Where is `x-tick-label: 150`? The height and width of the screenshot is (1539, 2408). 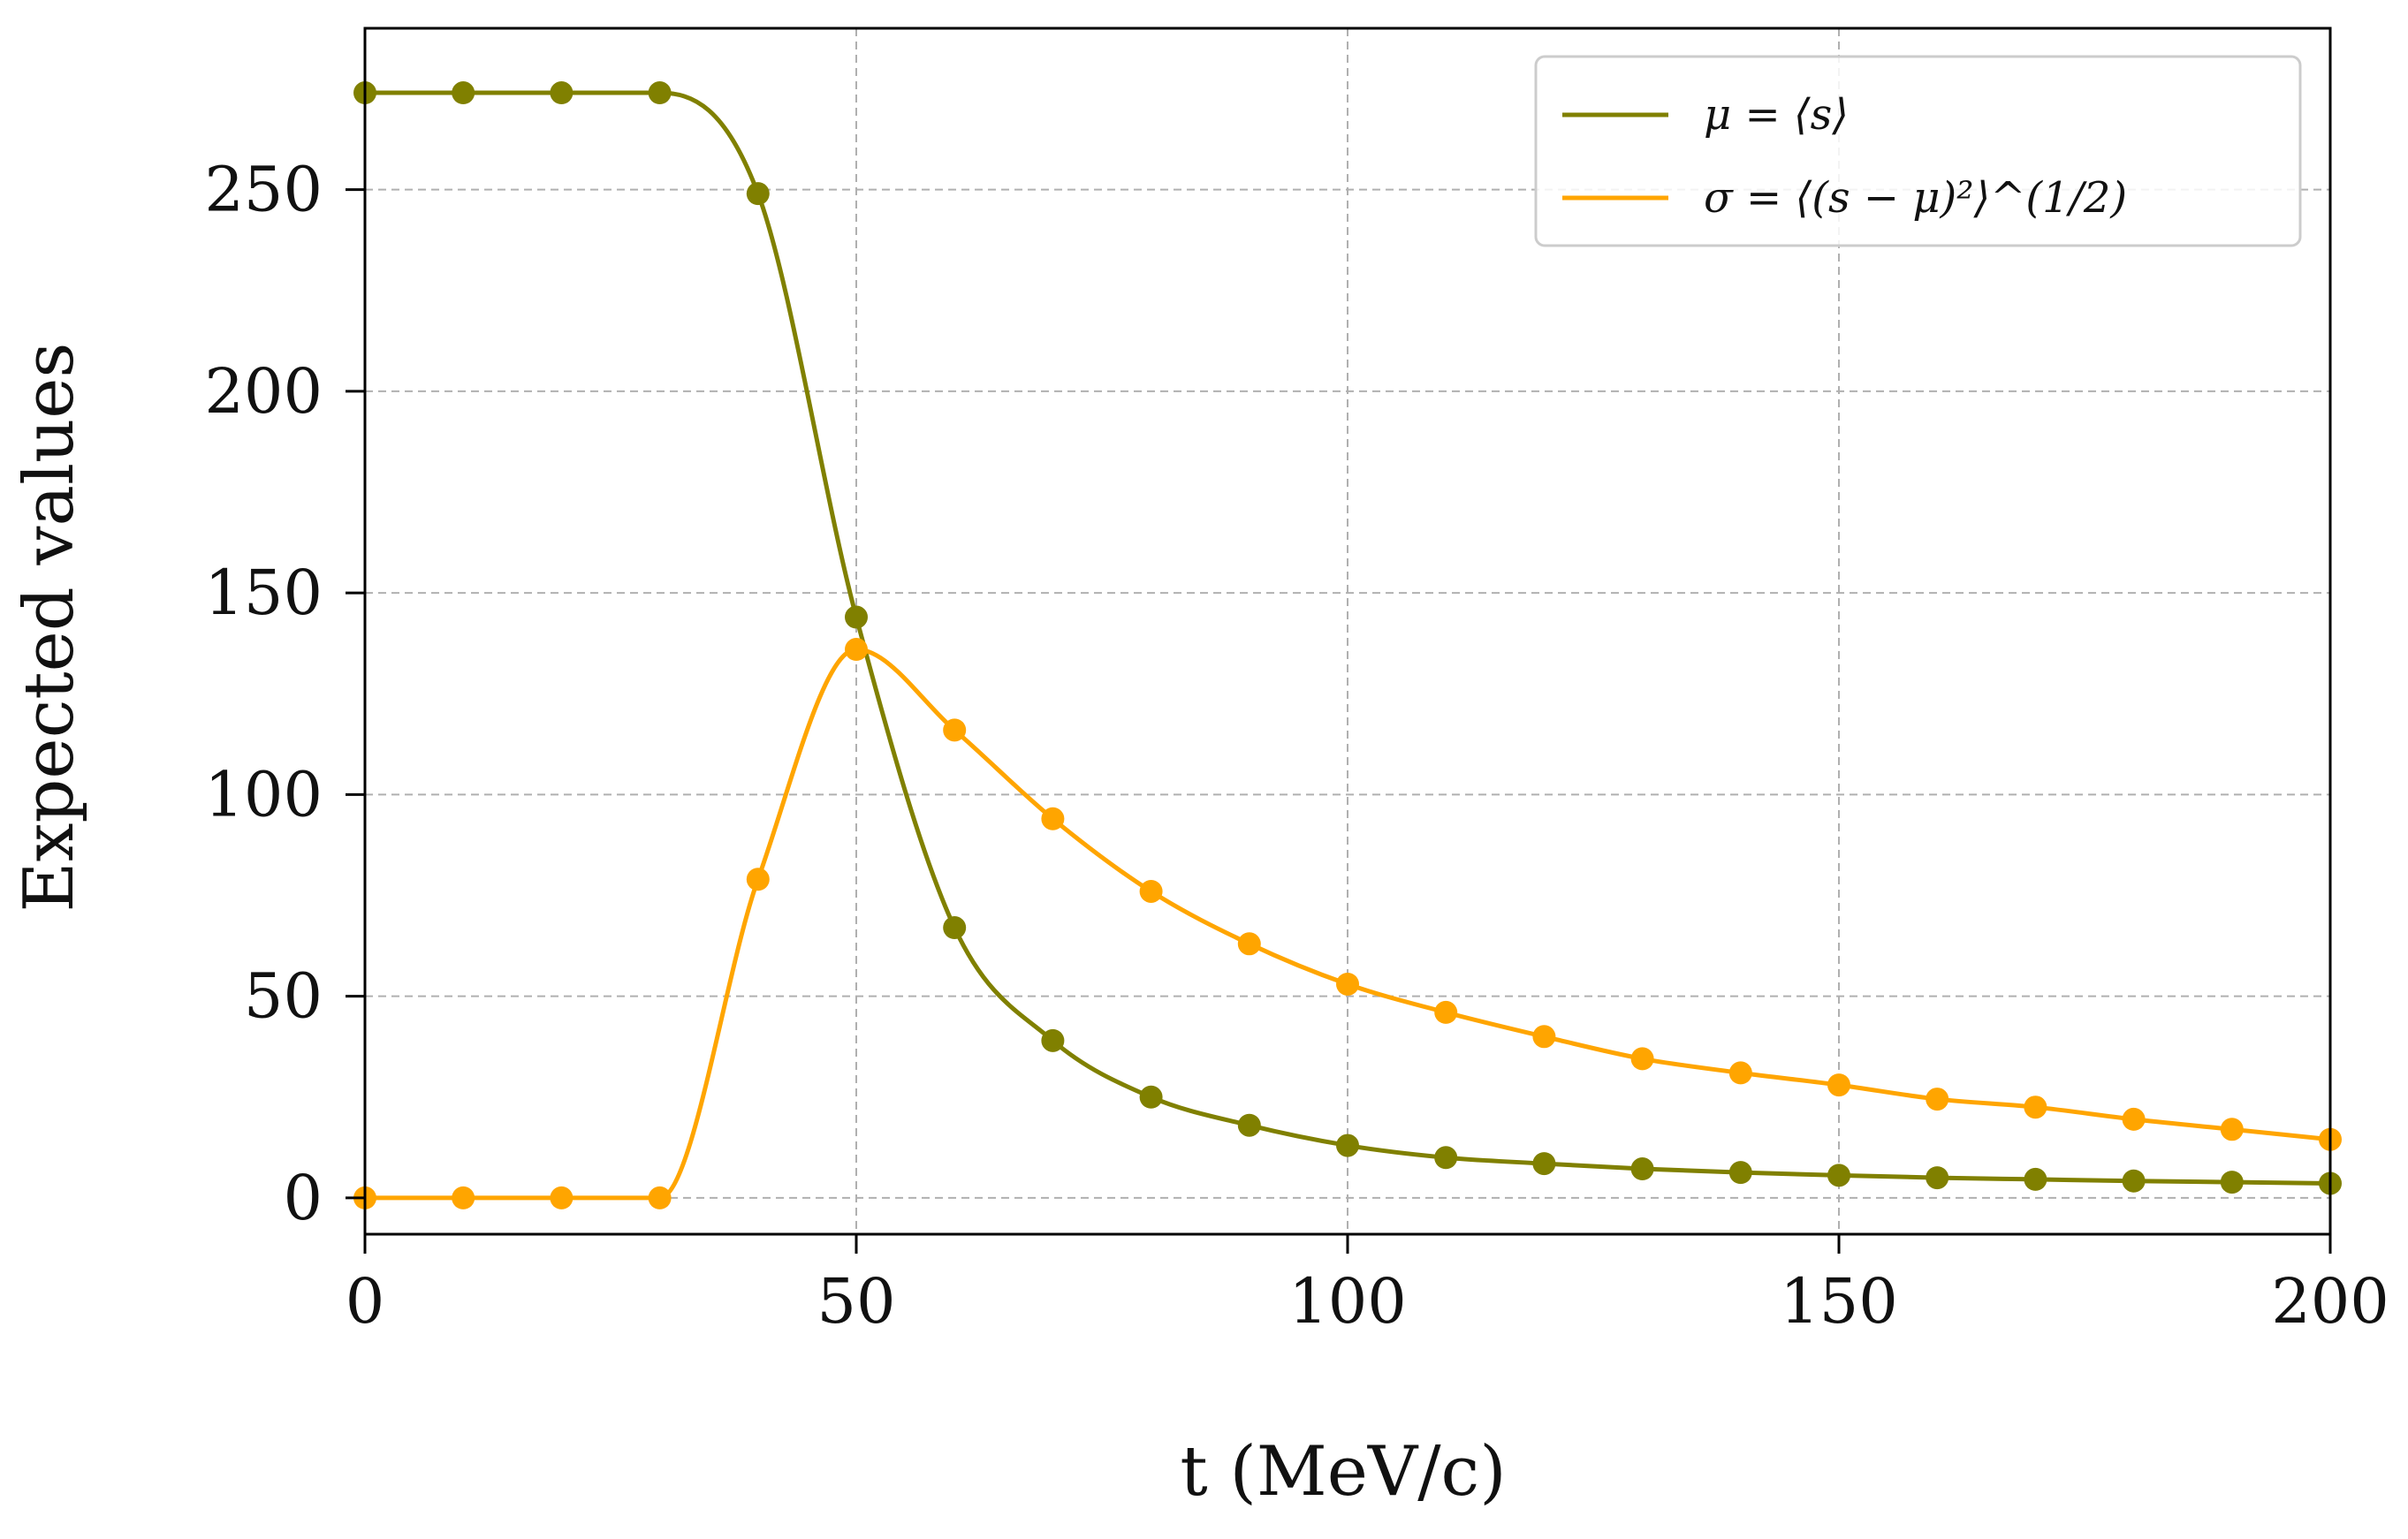
x-tick-label: 150 is located at coordinates (1839, 1301).